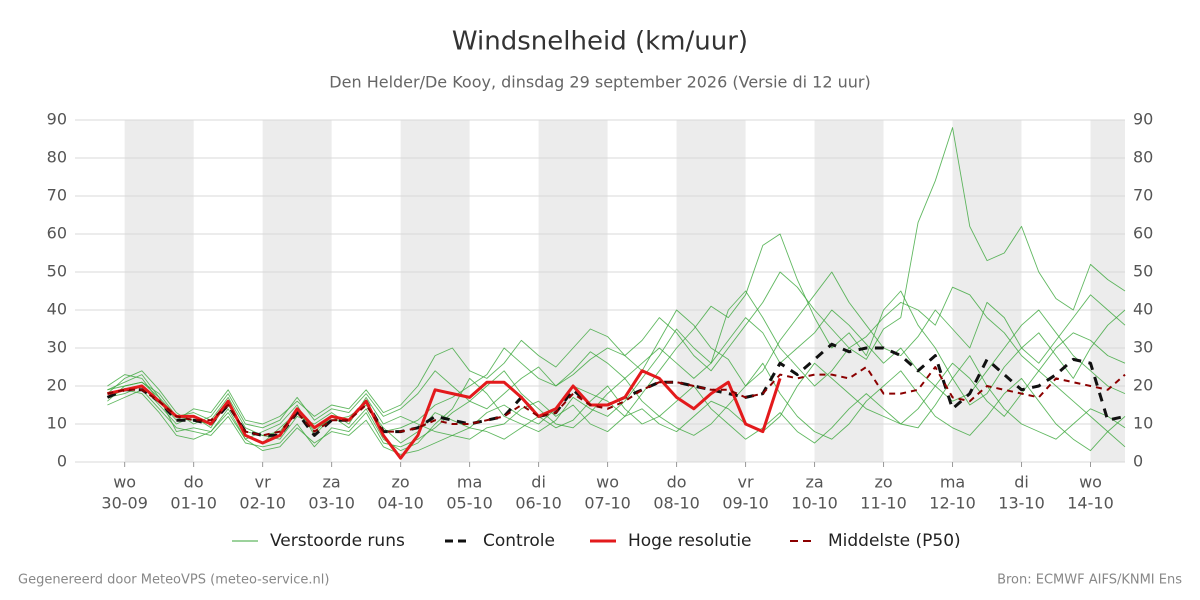  Describe the element at coordinates (57, 309) in the screenshot. I see `y-tick-label: 40` at that location.